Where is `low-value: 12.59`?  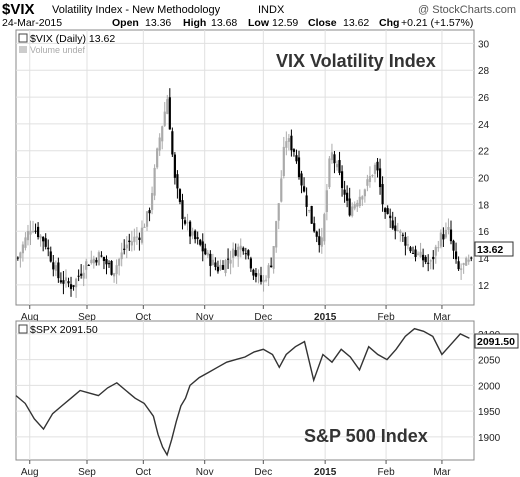
low-value: 12.59 is located at coordinates (285, 23).